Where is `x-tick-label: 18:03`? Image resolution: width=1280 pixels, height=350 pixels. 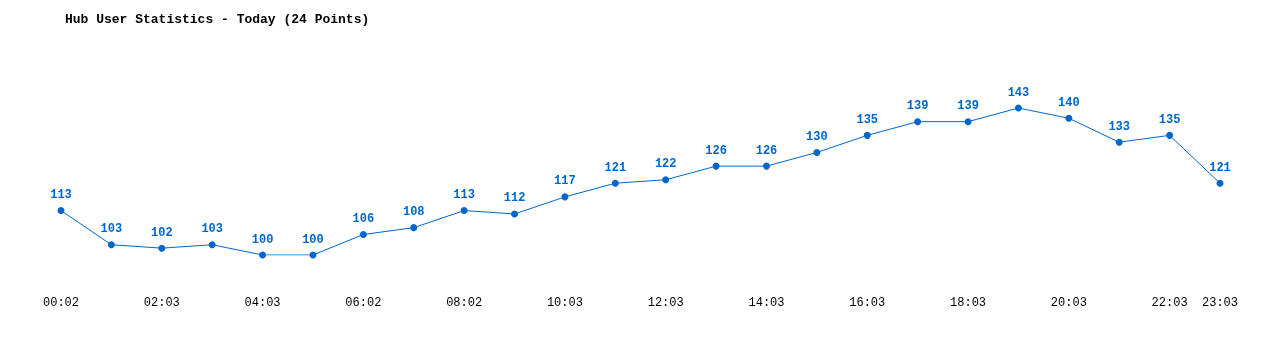
x-tick-label: 18:03 is located at coordinates (968, 303).